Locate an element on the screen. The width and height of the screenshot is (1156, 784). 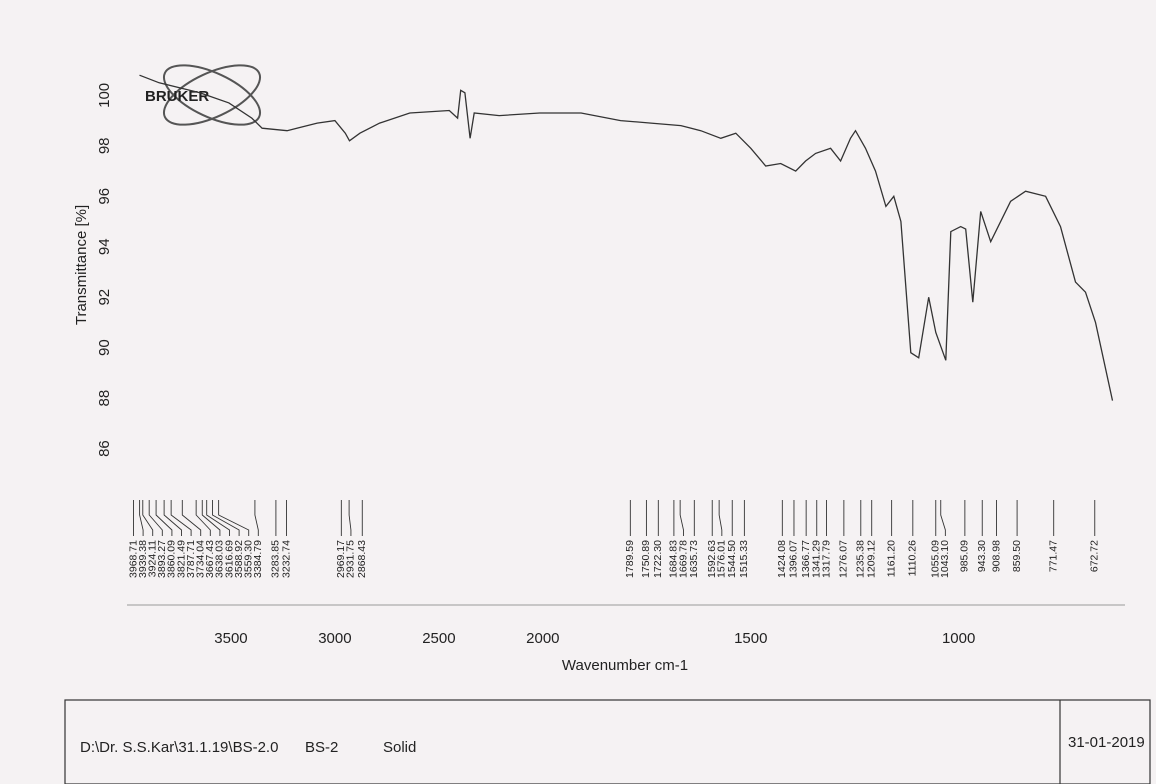
peak-label: 1110.26 is located at coordinates (913, 558).